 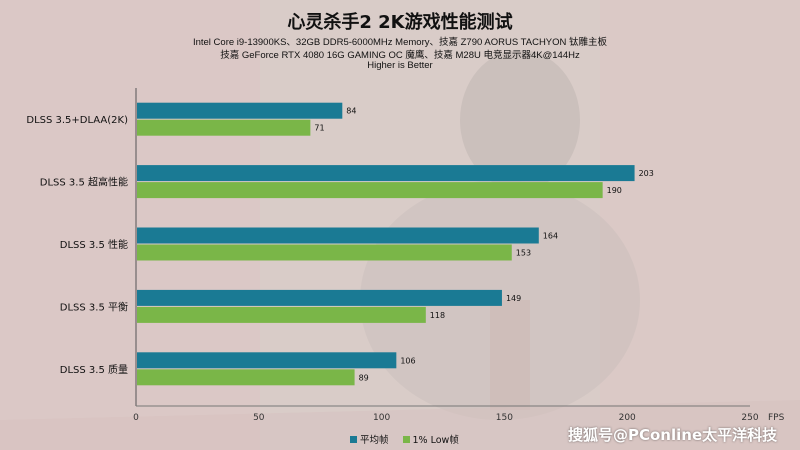 What do you see at coordinates (407, 360) in the screenshot?
I see `data-label-avg: 106` at bounding box center [407, 360].